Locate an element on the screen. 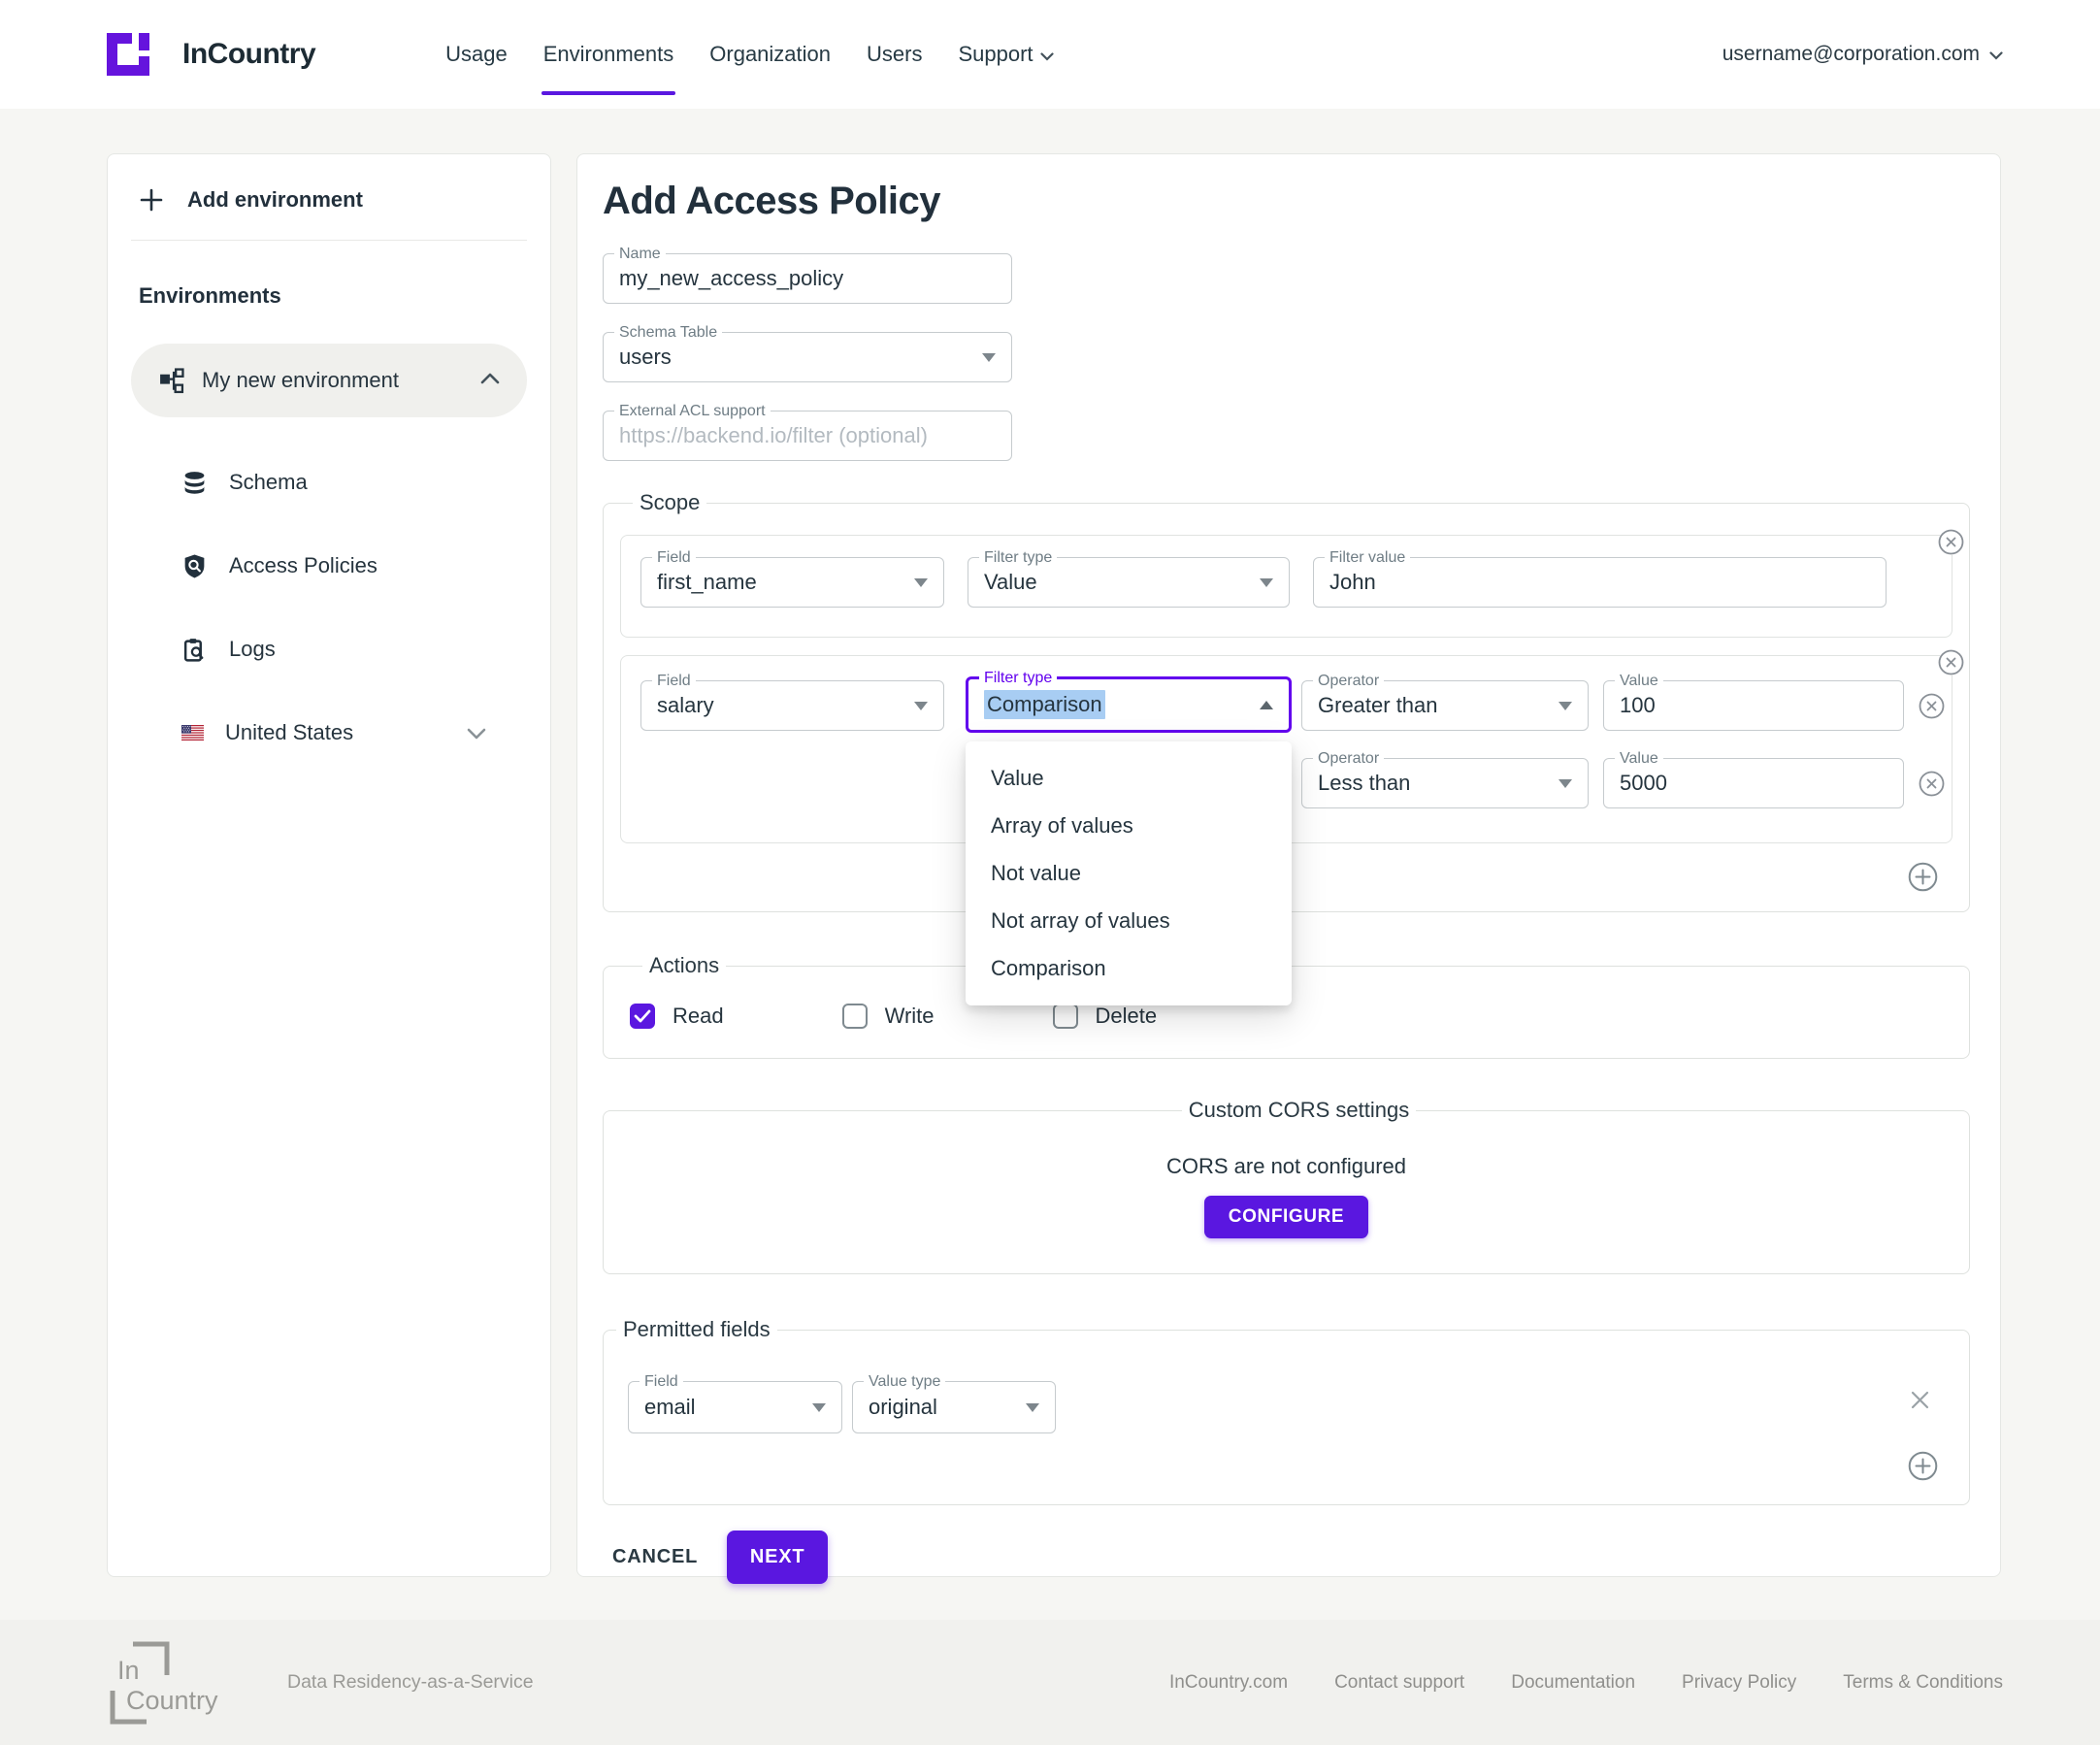 The image size is (2100, 1745). footer-link-contact-support: Contact support is located at coordinates (1399, 1682).